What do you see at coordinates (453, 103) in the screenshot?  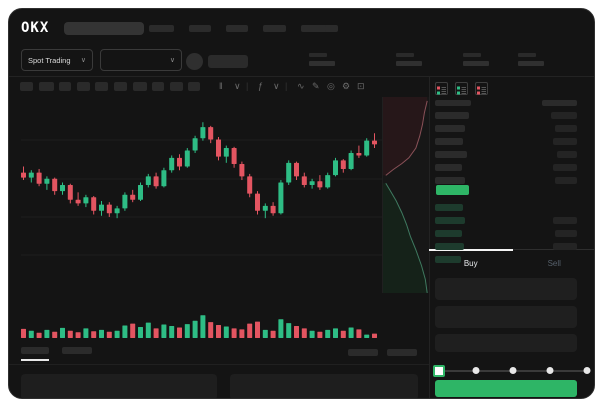 I see `orderbook-price-header` at bounding box center [453, 103].